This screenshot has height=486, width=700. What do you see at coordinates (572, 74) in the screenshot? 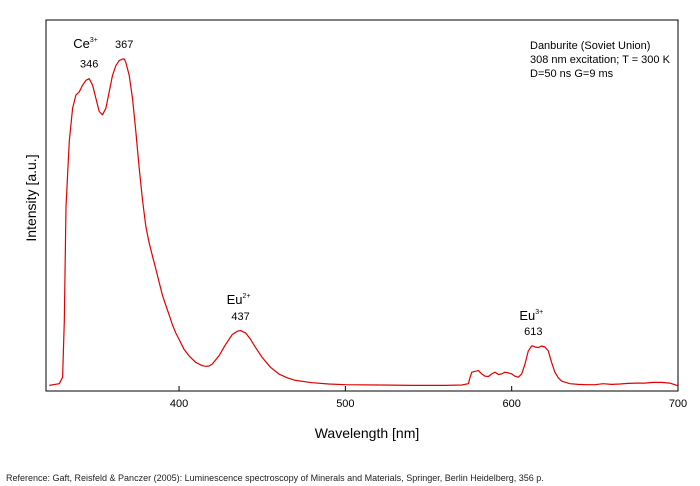
I see `info-line-3: D=50 ns G=9 ms` at bounding box center [572, 74].